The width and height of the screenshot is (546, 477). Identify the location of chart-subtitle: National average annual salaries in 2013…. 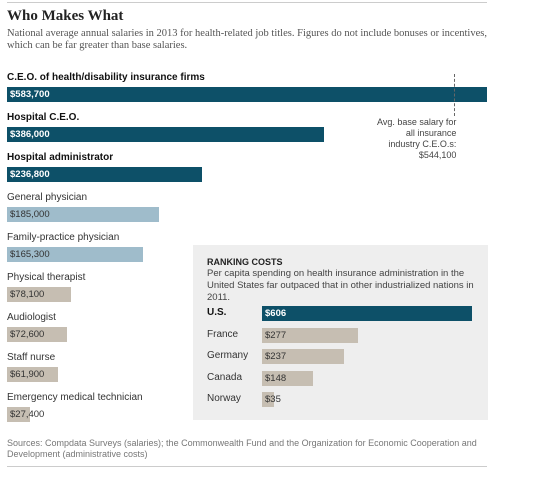
(247, 39).